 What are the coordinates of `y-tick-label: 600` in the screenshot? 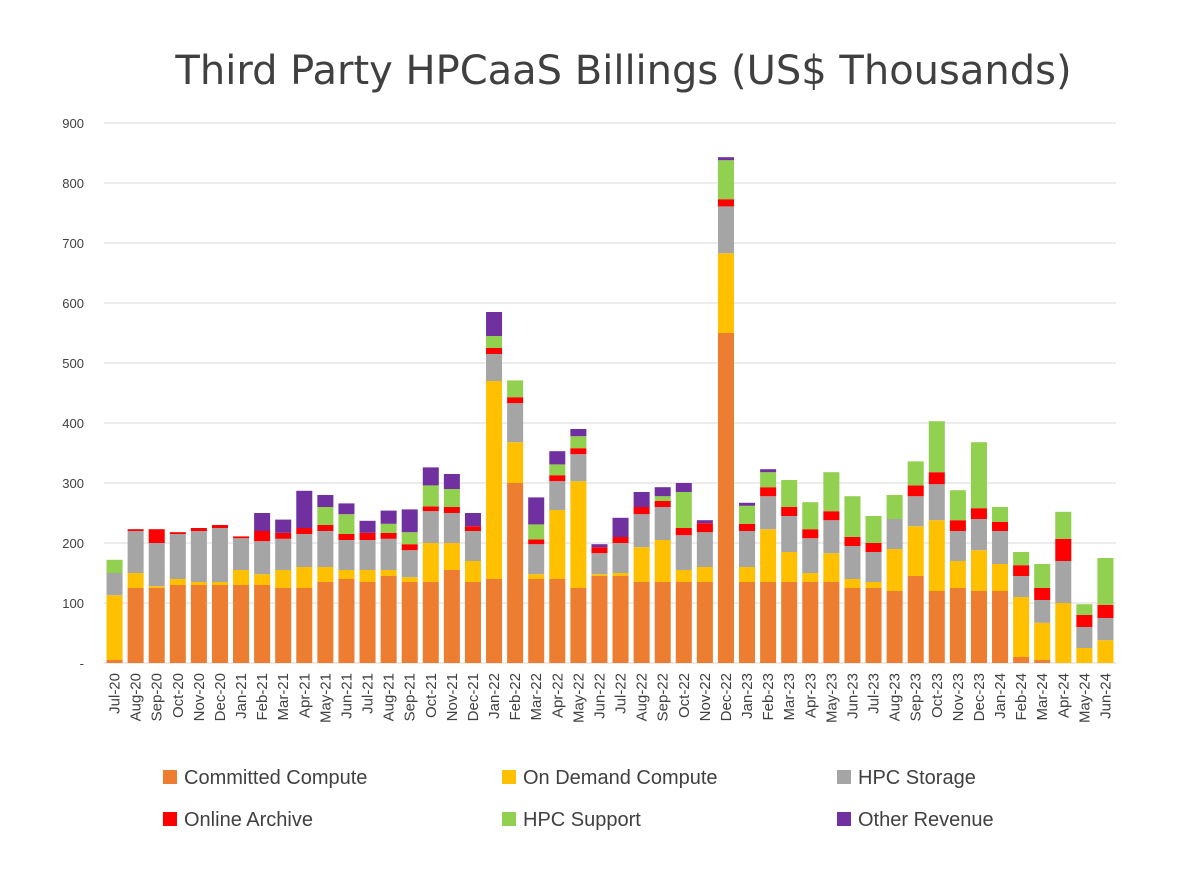 It's located at (73, 303).